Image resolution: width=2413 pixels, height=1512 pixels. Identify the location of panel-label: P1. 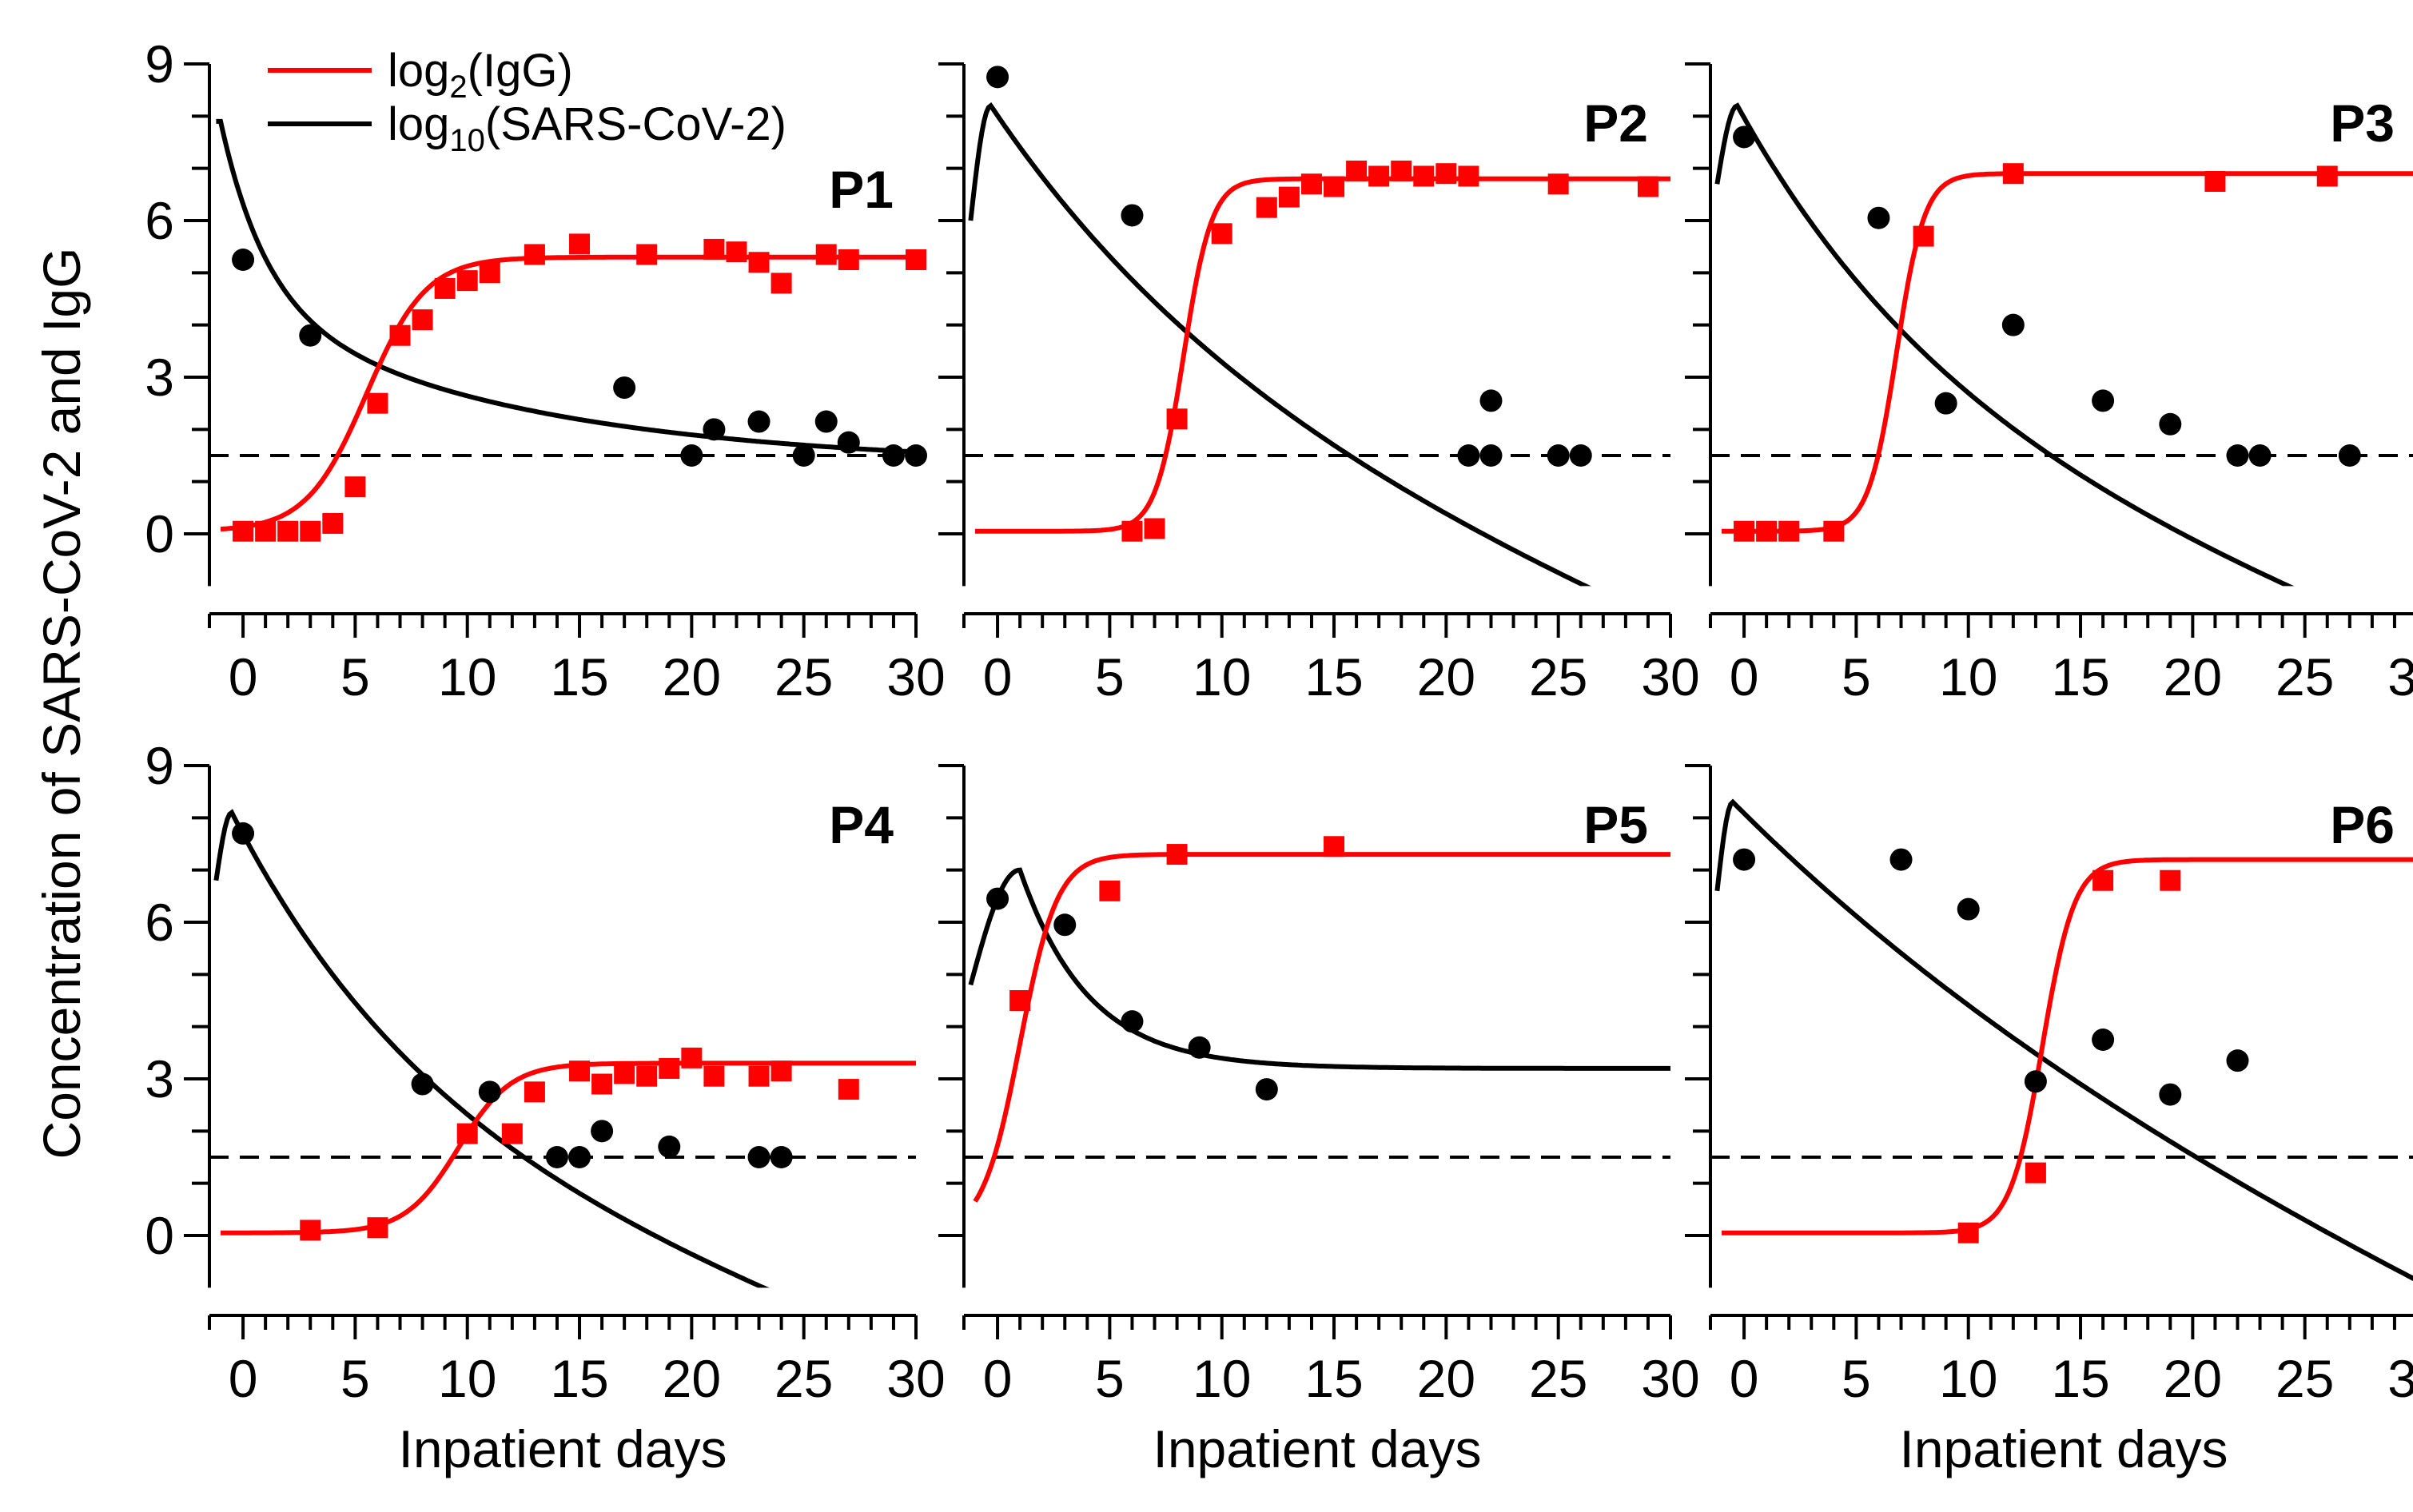
(861, 189).